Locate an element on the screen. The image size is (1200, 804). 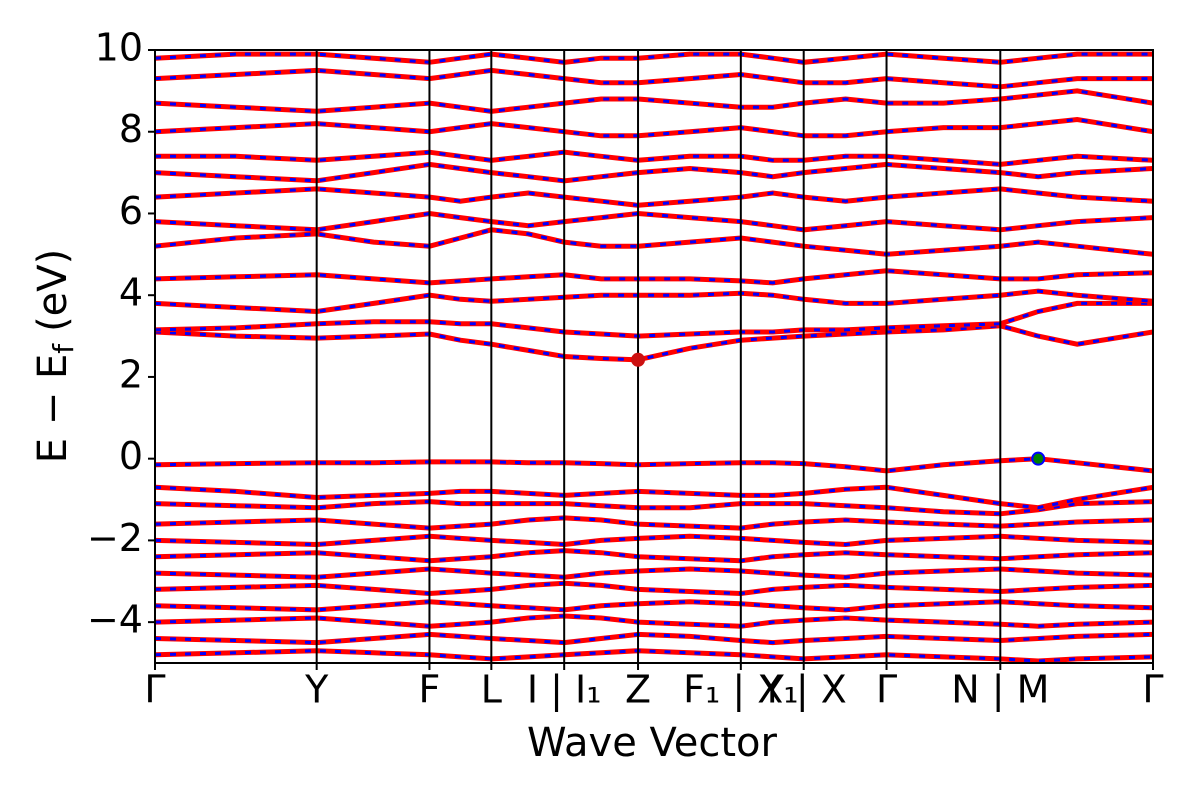
x-axis-label: Wave Vector is located at coordinates (652, 743).